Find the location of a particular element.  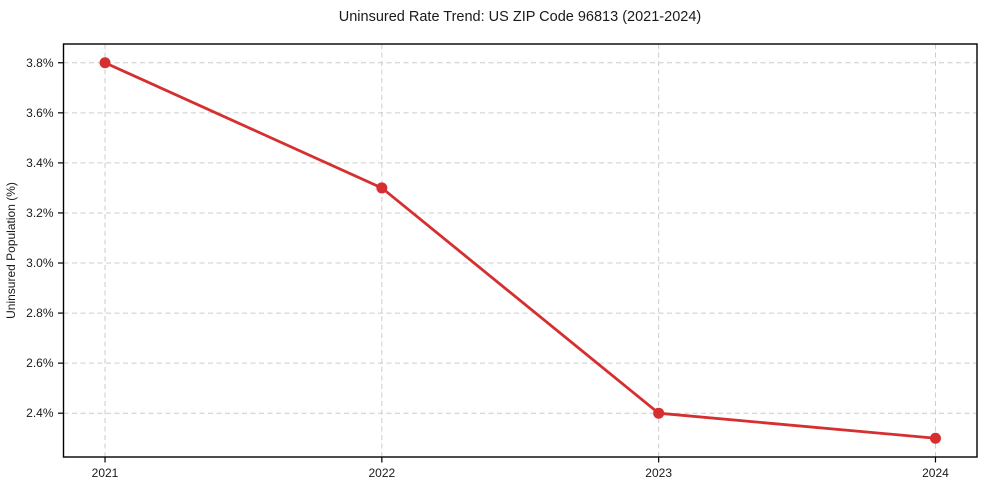

y-tick-label: 2.8% is located at coordinates (40, 313).